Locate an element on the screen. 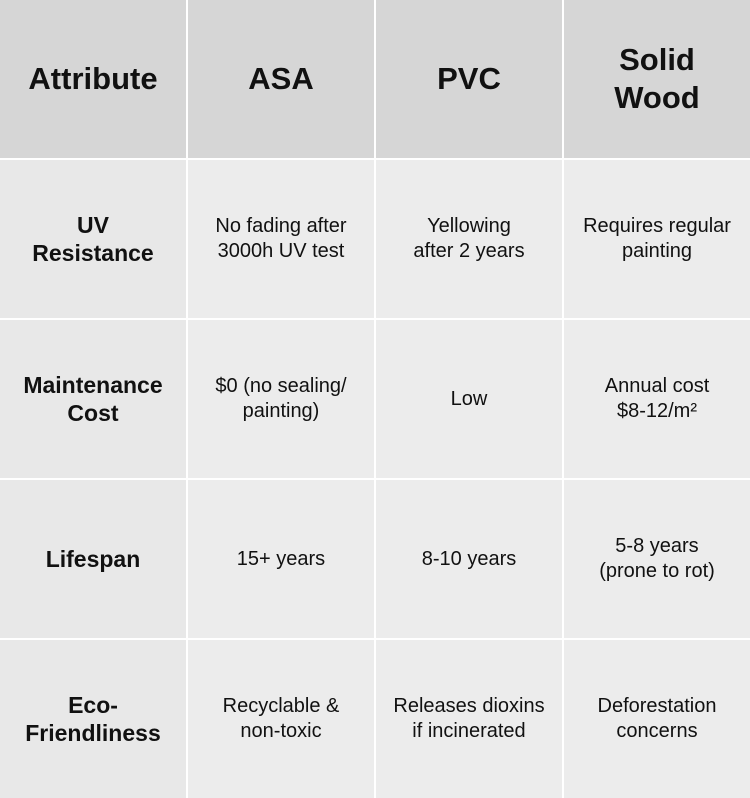  row-label-eco-friendliness: Eco- Friendliness is located at coordinates (93, 719).